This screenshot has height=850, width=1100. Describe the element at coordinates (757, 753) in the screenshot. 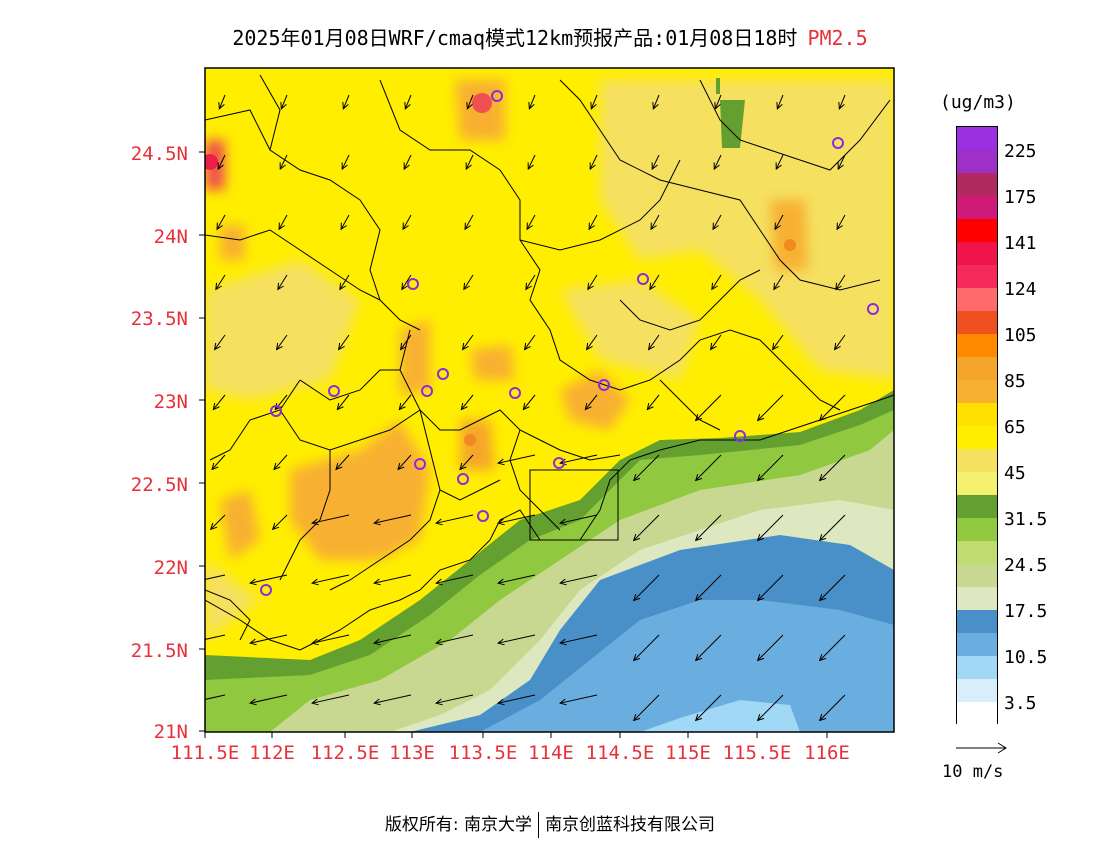

I see `lon-label-115.5: 115.5E` at that location.